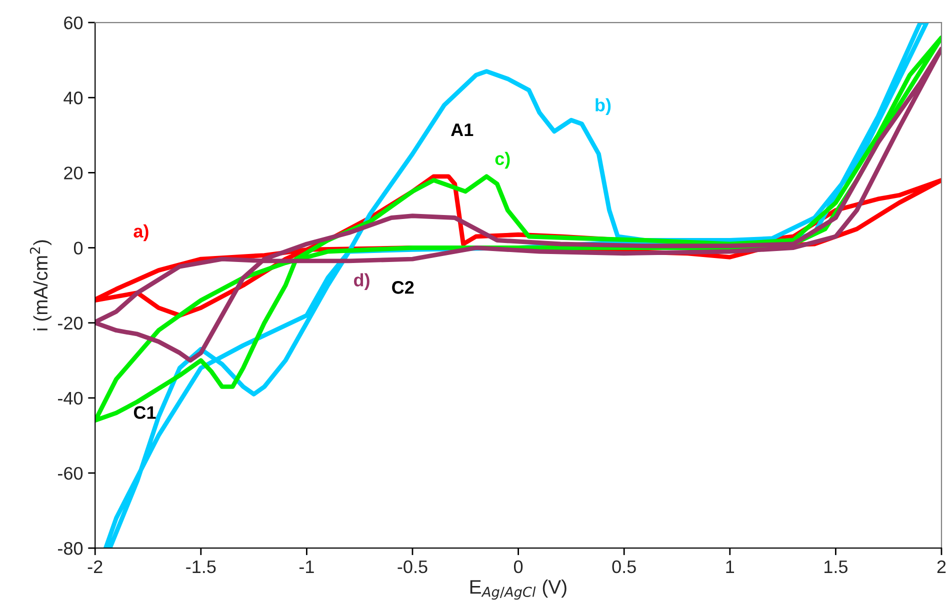  Describe the element at coordinates (730, 566) in the screenshot. I see `x-tick-label: 1` at that location.